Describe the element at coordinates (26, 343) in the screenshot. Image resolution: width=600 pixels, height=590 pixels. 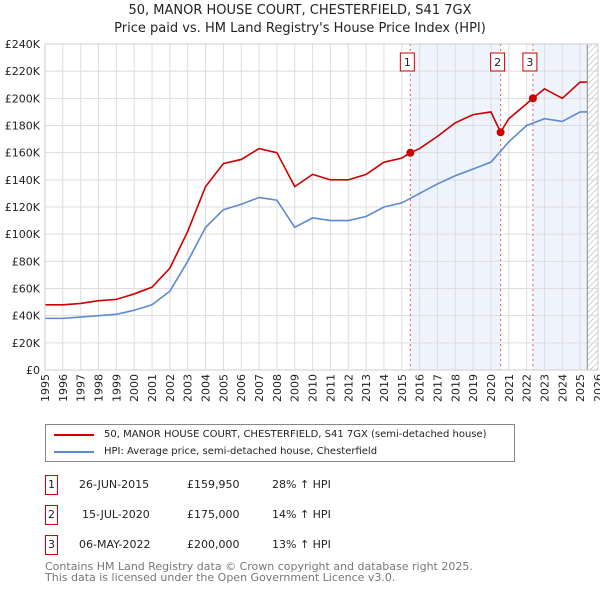
I see `y-tick-label: £20K` at that location.